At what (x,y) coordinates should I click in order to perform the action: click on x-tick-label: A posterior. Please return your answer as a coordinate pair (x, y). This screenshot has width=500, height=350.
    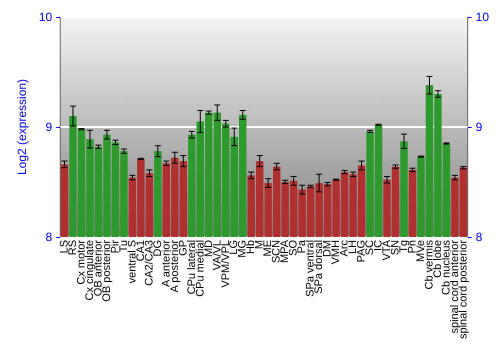
    Looking at the image, I should click on (174, 266).